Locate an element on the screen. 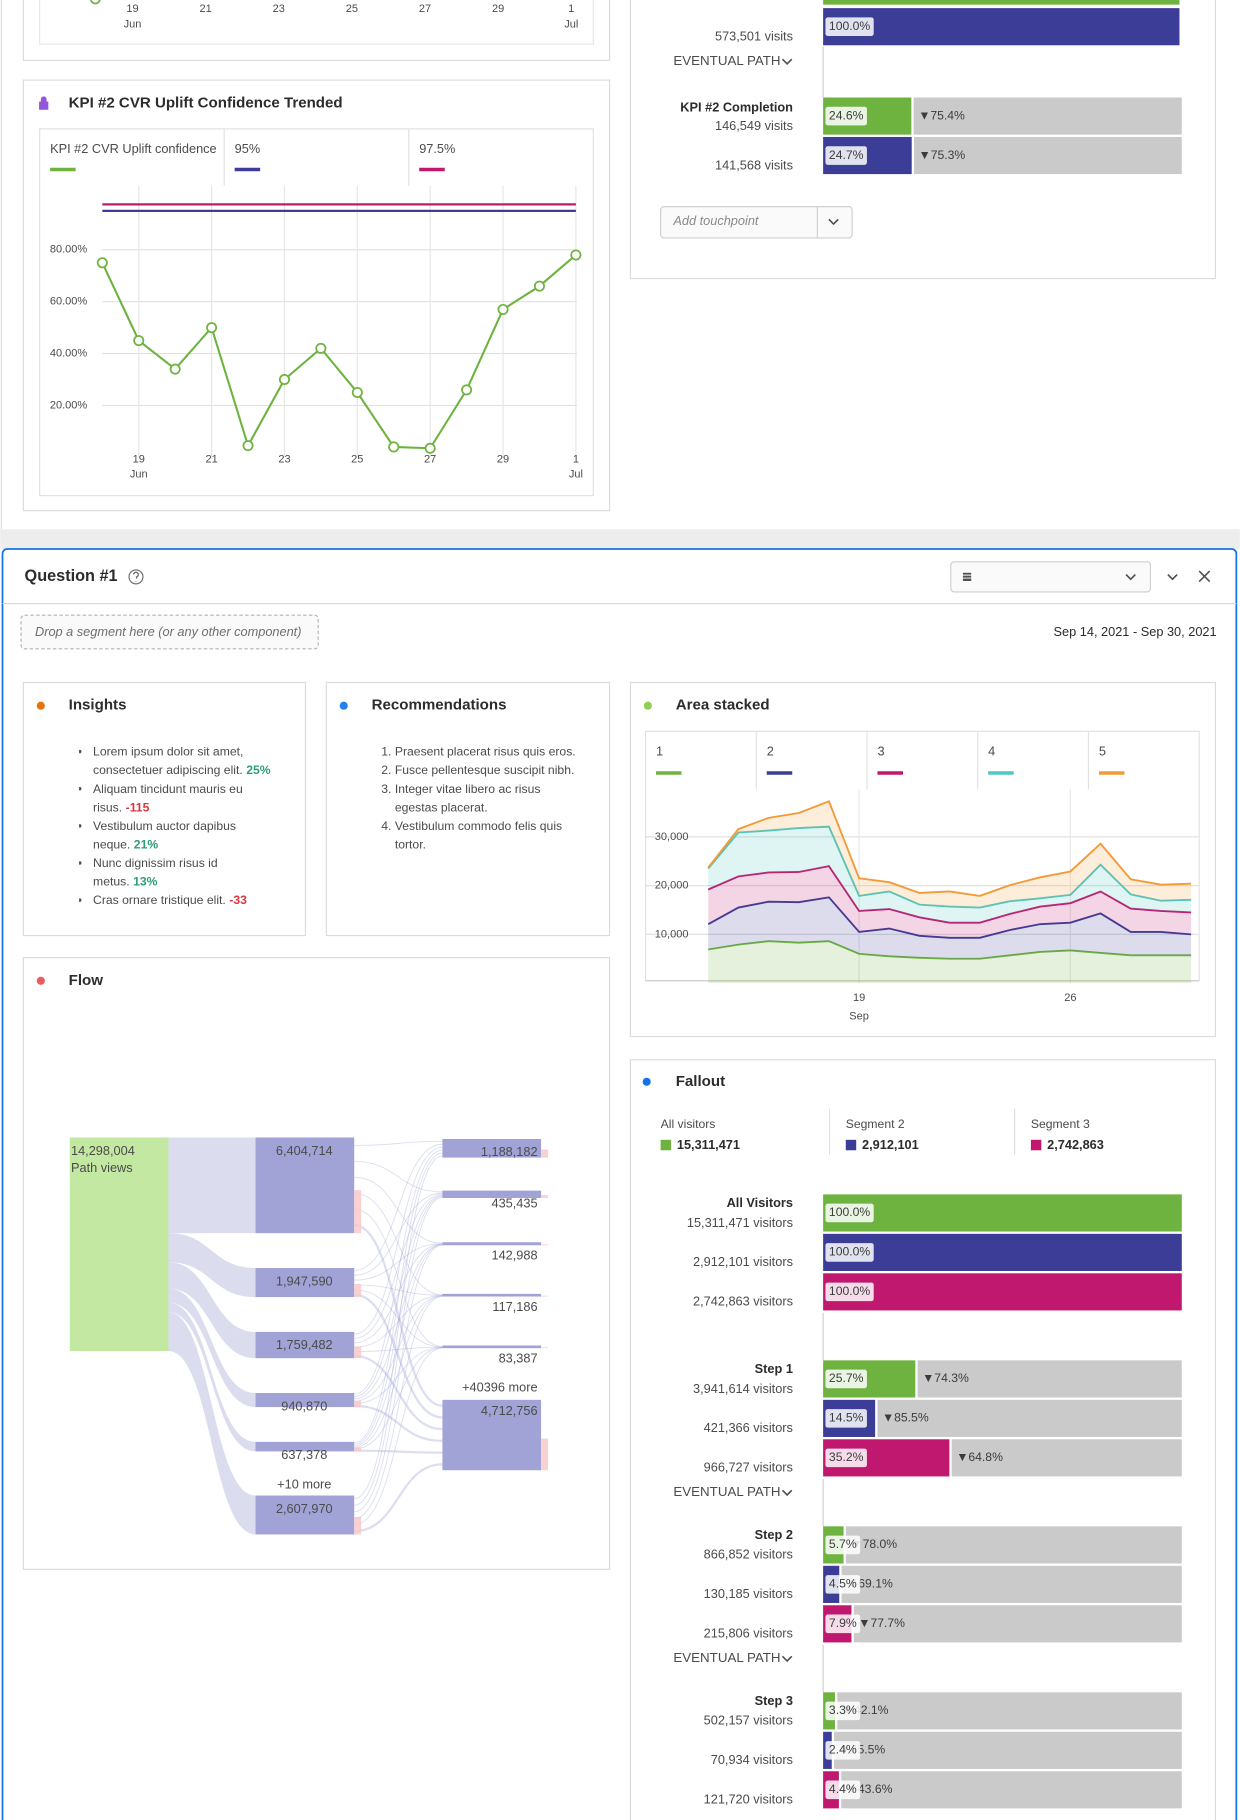 This screenshot has height=1820, width=1240. flow-node-value: 1,759,482 is located at coordinates (304, 1344).